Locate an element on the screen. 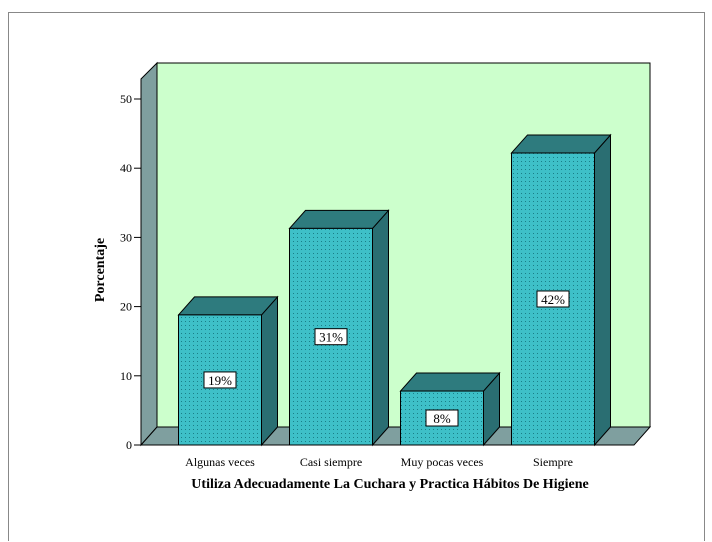 The image size is (712, 542). value-label: 19% is located at coordinates (220, 380).